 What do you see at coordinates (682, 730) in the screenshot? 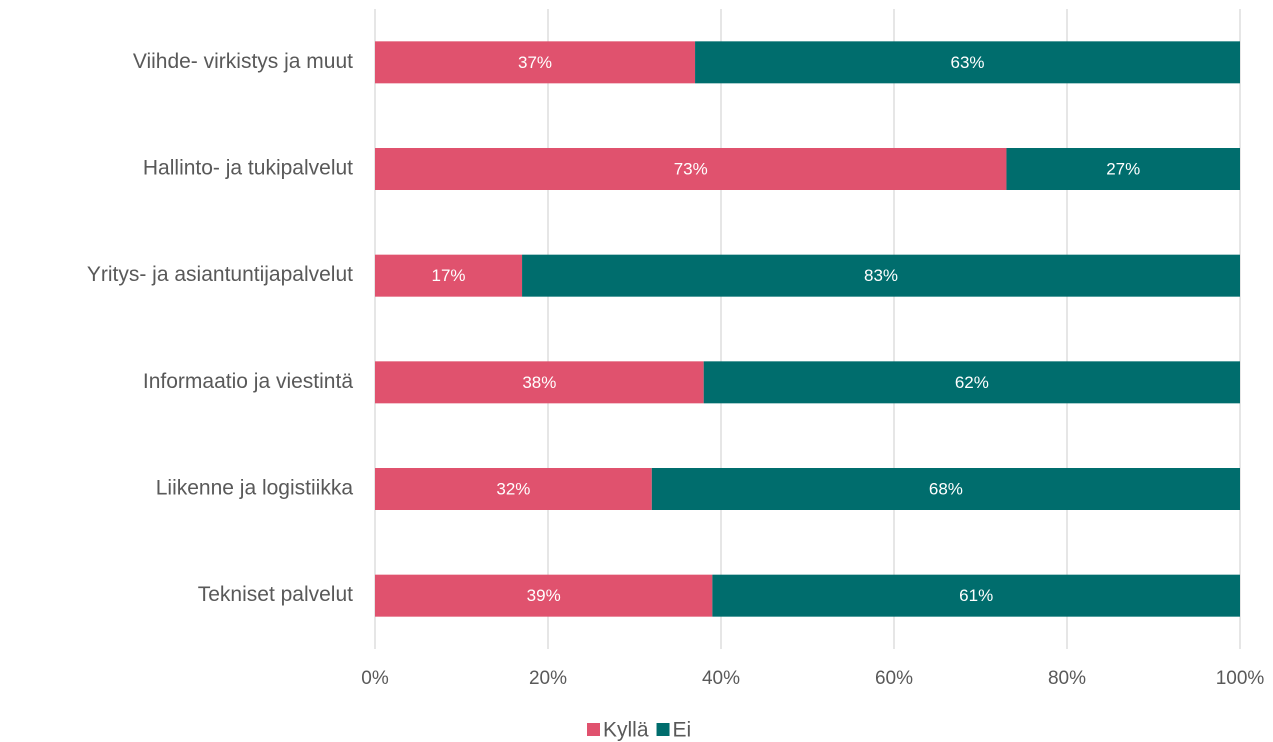
I see `legend-label: Ei` at bounding box center [682, 730].